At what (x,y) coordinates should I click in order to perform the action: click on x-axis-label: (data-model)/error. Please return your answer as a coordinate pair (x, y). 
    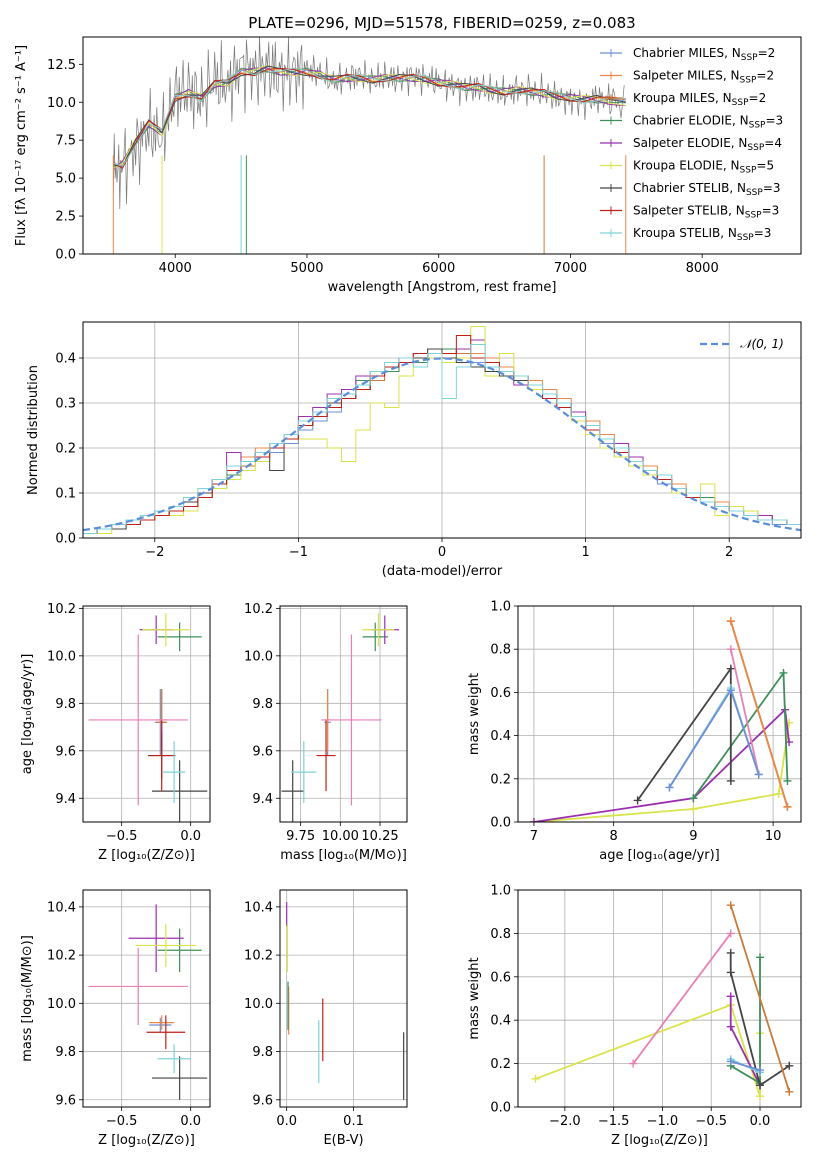
    Looking at the image, I should click on (442, 571).